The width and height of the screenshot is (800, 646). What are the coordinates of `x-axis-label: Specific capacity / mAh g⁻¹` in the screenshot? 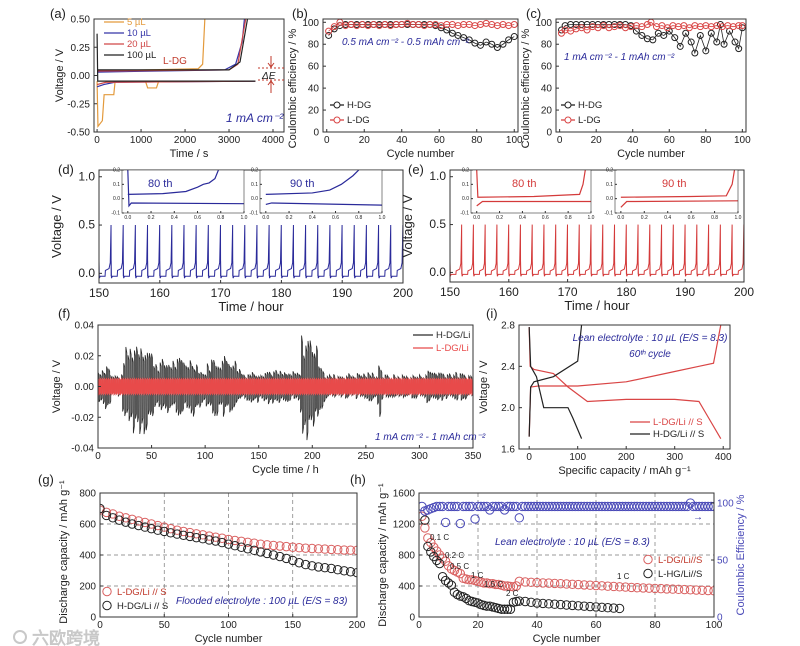 It's located at (624, 471).